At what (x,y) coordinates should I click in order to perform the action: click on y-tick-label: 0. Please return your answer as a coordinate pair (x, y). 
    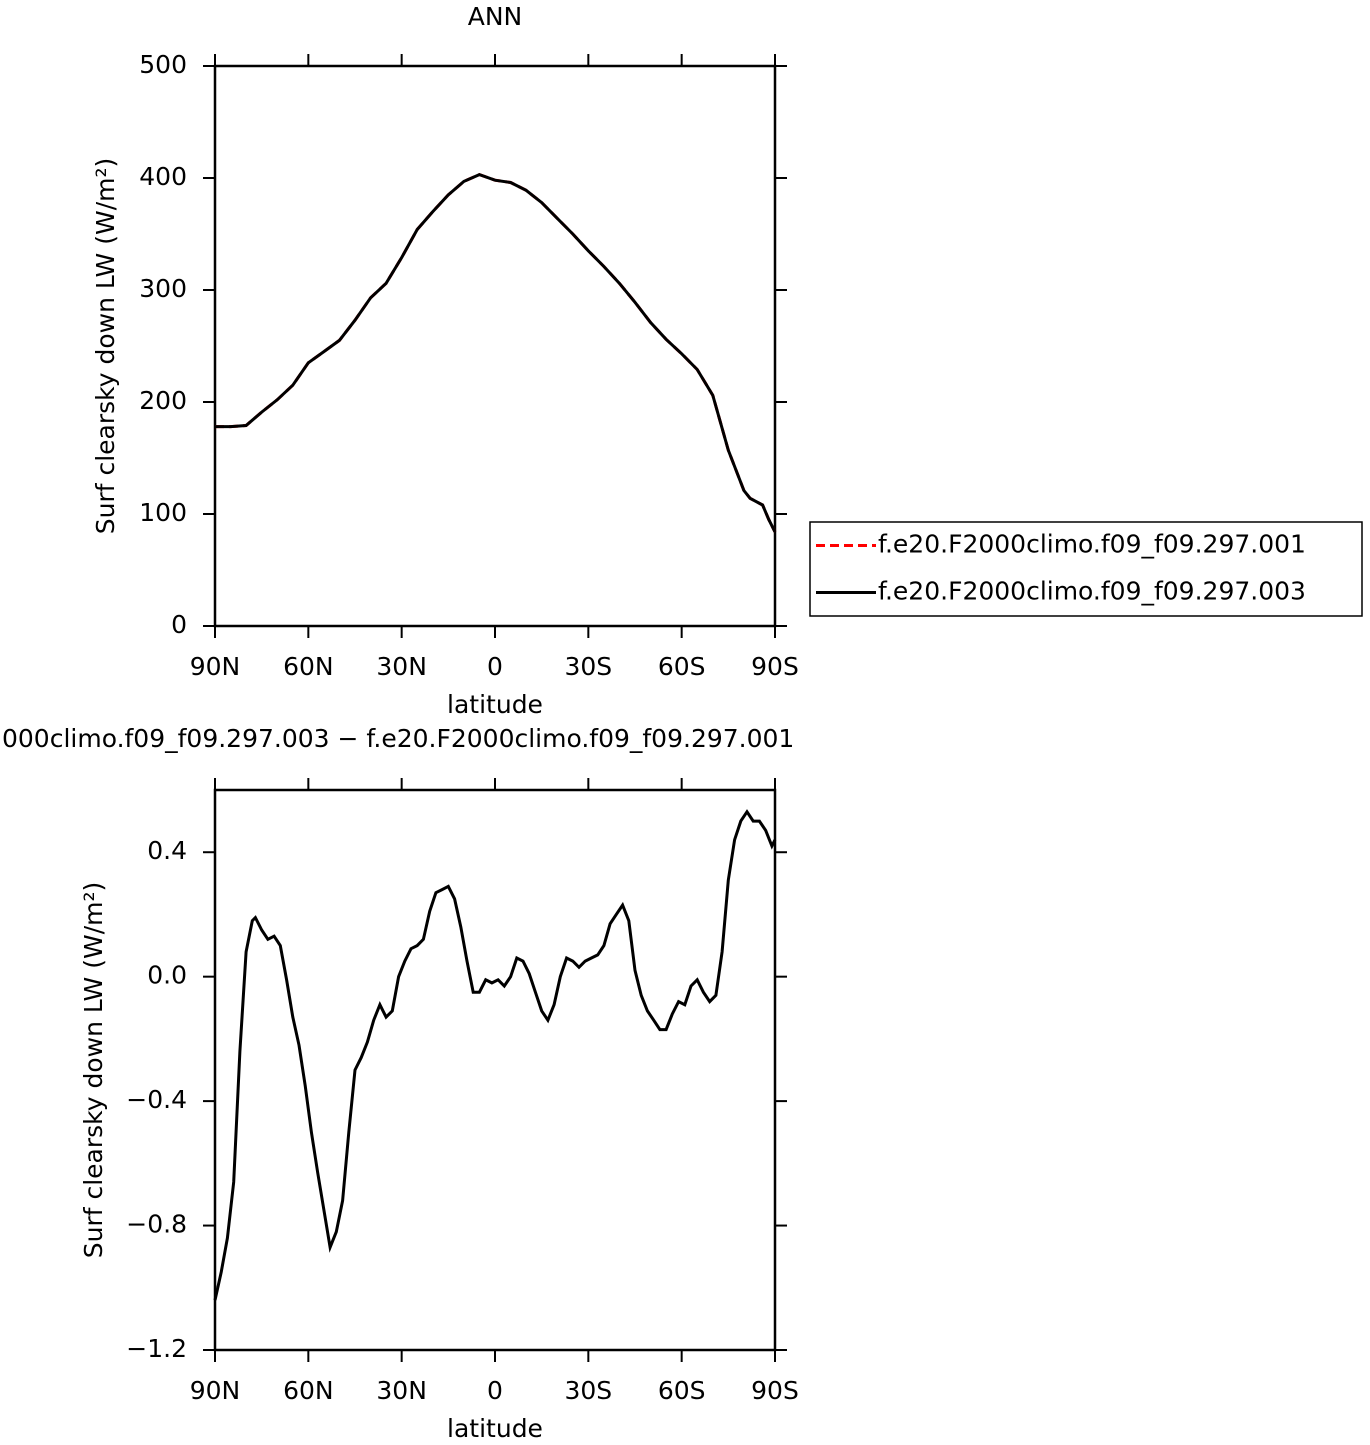
    Looking at the image, I should click on (179, 624).